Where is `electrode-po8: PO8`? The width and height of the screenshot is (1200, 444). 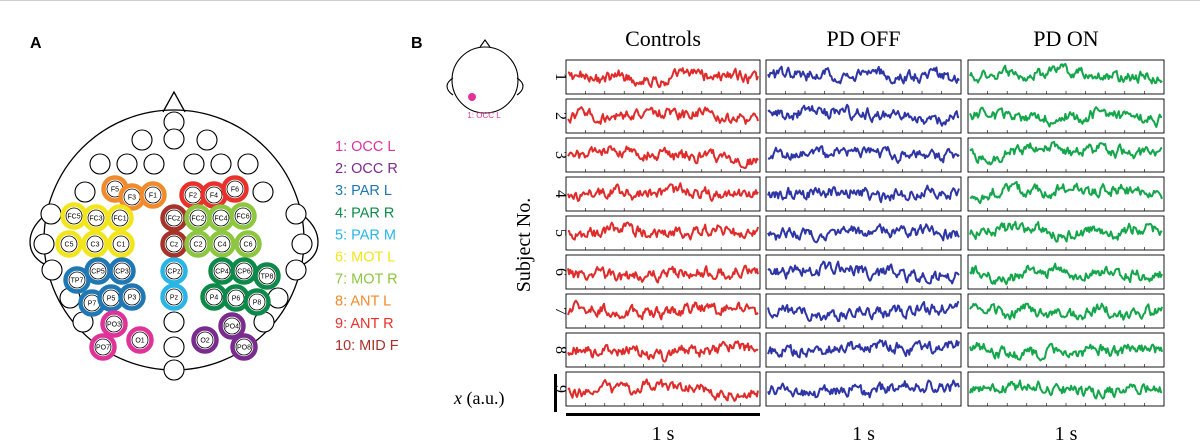
electrode-po8: PO8 is located at coordinates (244, 347).